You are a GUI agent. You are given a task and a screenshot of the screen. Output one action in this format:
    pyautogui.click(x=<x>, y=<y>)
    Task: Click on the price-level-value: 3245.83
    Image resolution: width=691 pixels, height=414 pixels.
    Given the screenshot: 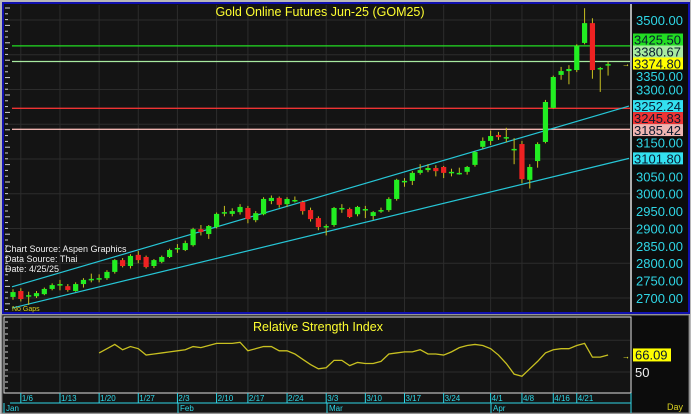 What is the action you would take?
    pyautogui.click(x=657, y=118)
    